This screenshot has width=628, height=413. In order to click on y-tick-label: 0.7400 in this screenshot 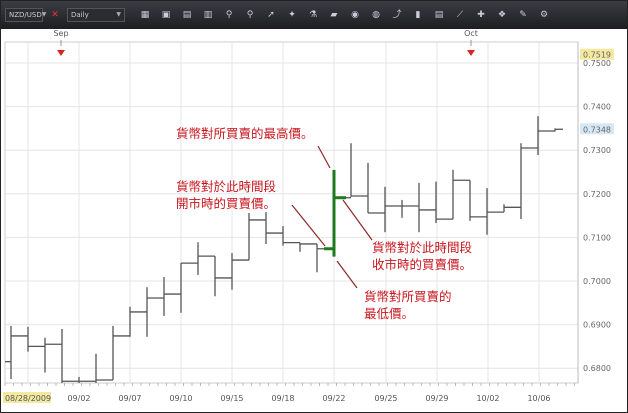, I will do `click(597, 107)`.